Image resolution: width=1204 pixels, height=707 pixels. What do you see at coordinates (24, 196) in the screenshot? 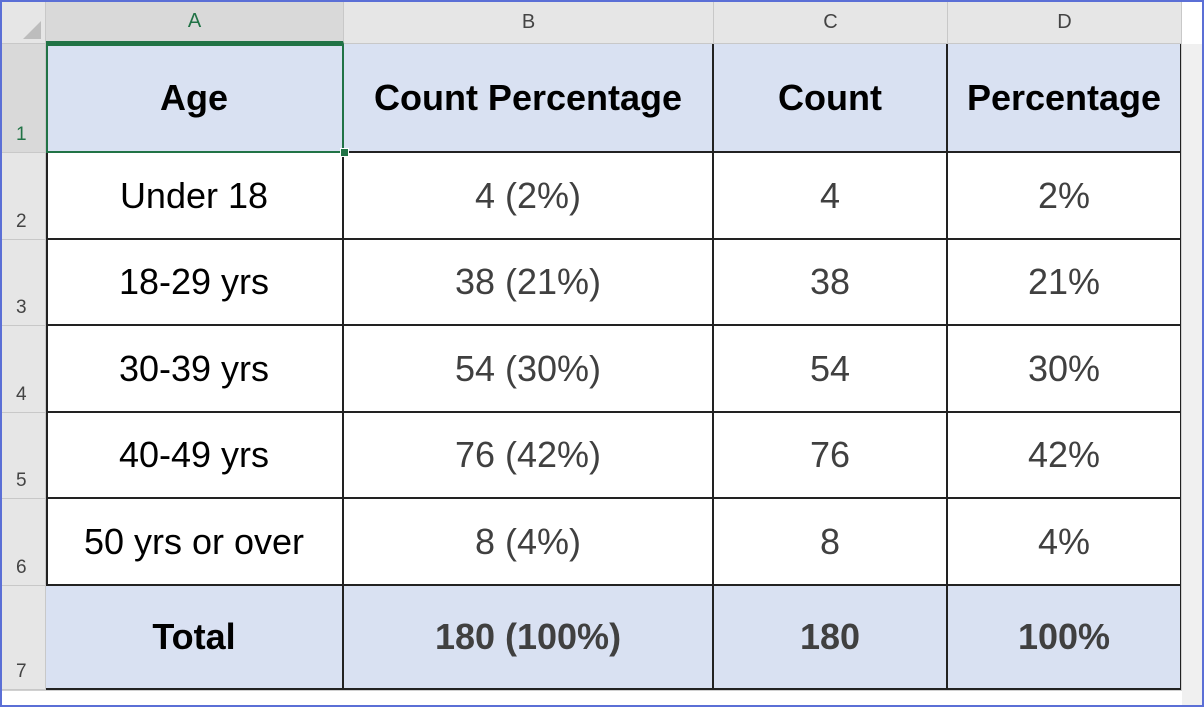
I see `row-header-2: 2` at bounding box center [24, 196].